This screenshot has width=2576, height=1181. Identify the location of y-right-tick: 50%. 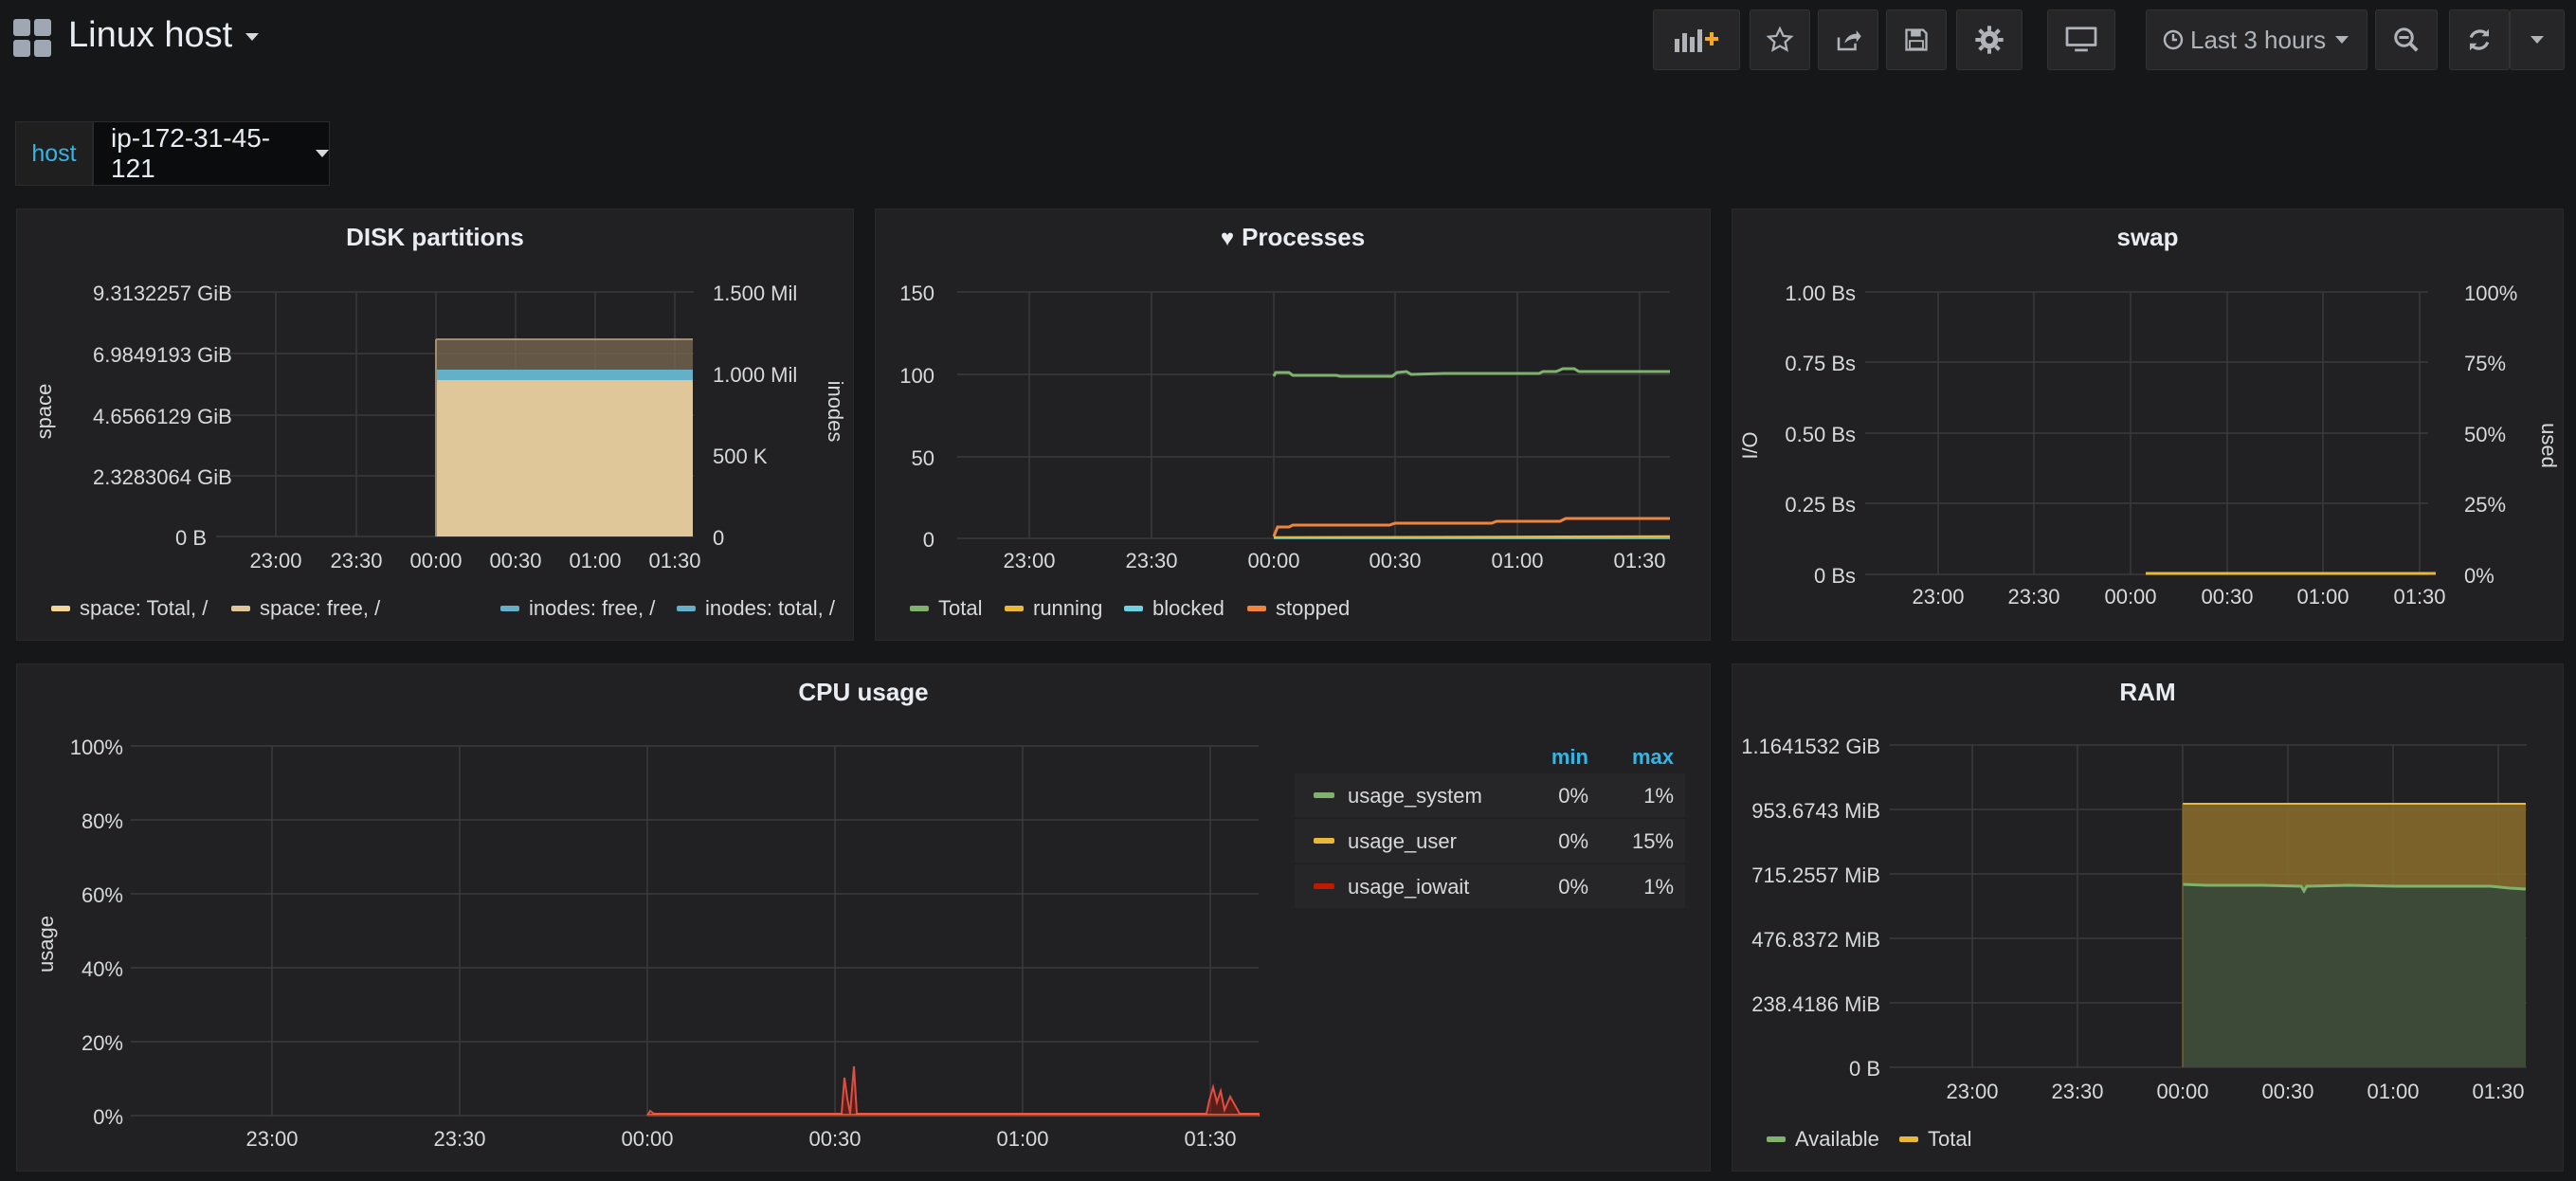
(2485, 434).